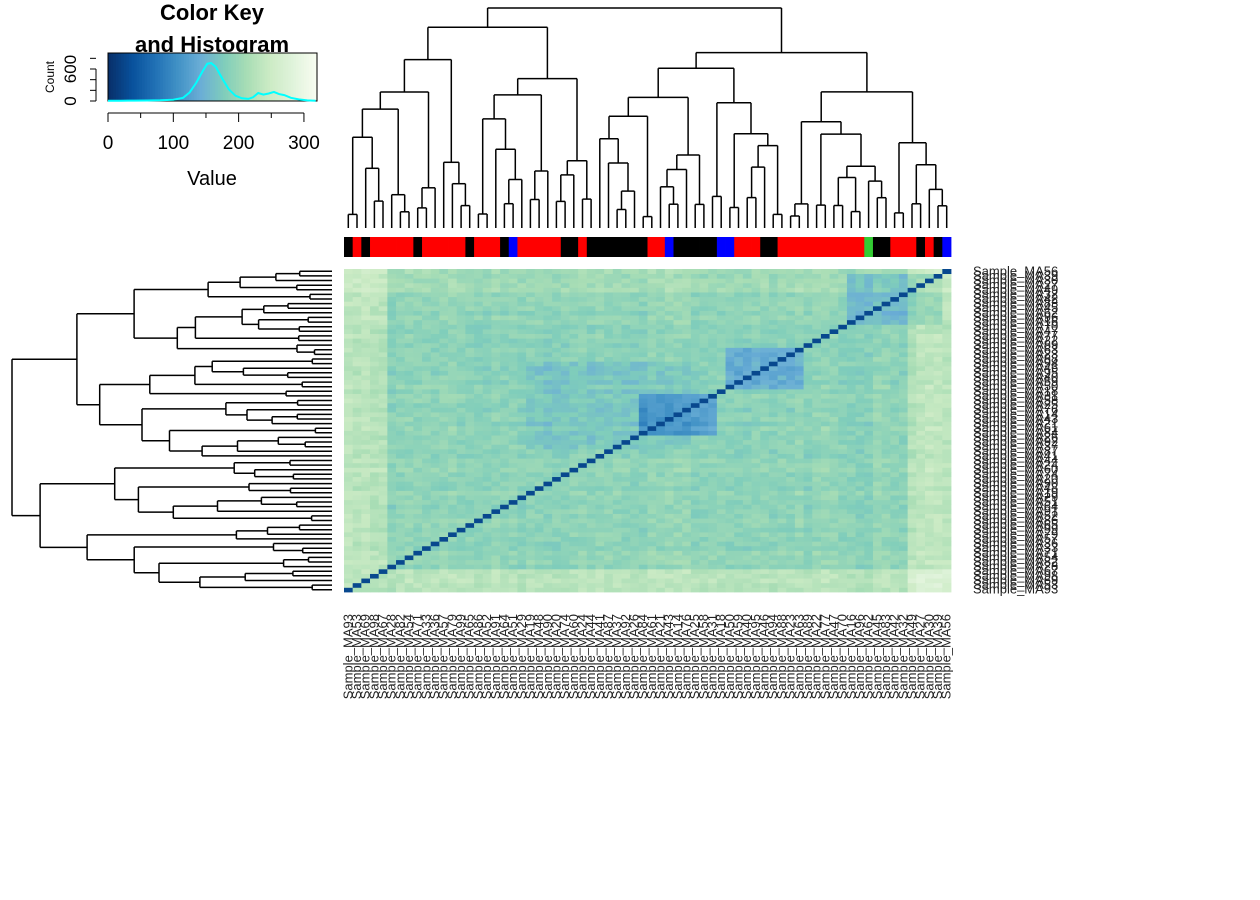 The width and height of the screenshot is (1260, 900). What do you see at coordinates (444, 247) in the screenshot?
I see `side-color-Sample_MA57` at bounding box center [444, 247].